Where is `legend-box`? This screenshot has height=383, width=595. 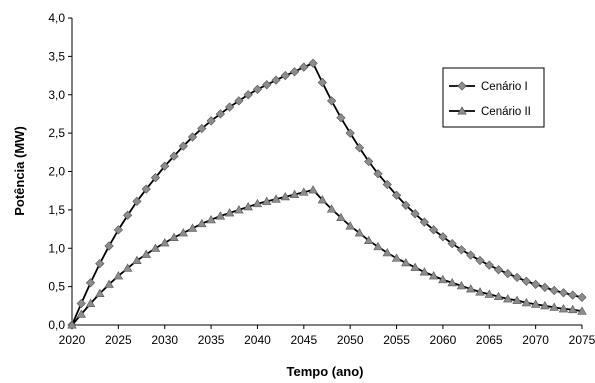
legend-box is located at coordinates (493, 97).